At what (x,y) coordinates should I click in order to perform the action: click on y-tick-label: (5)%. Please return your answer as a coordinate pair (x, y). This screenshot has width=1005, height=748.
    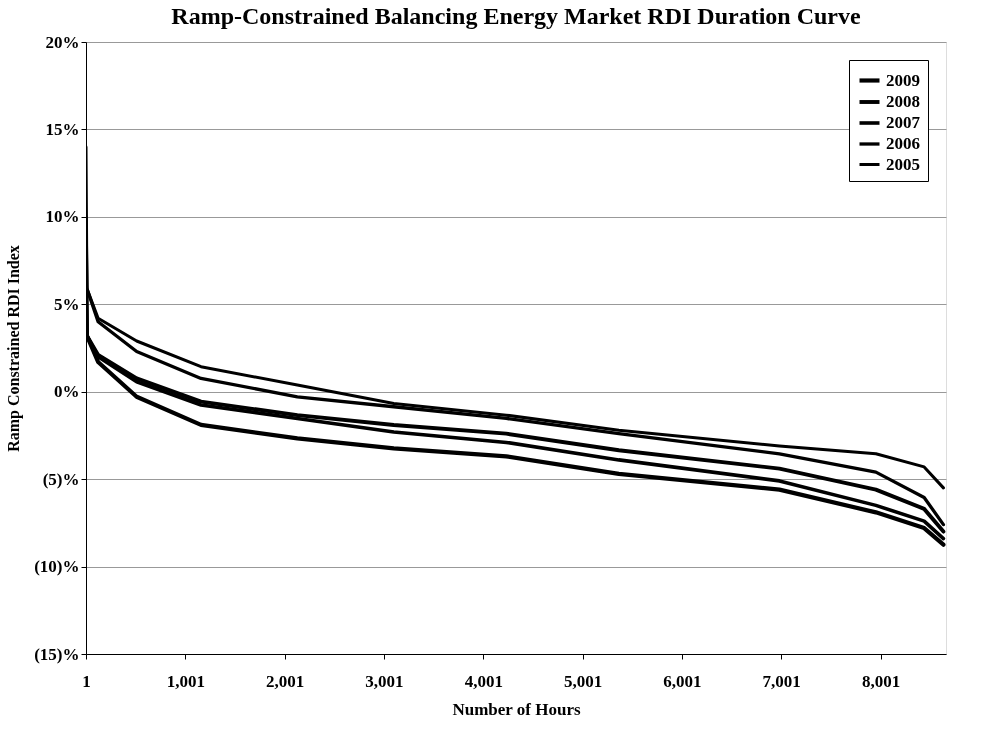
    Looking at the image, I should click on (61, 479).